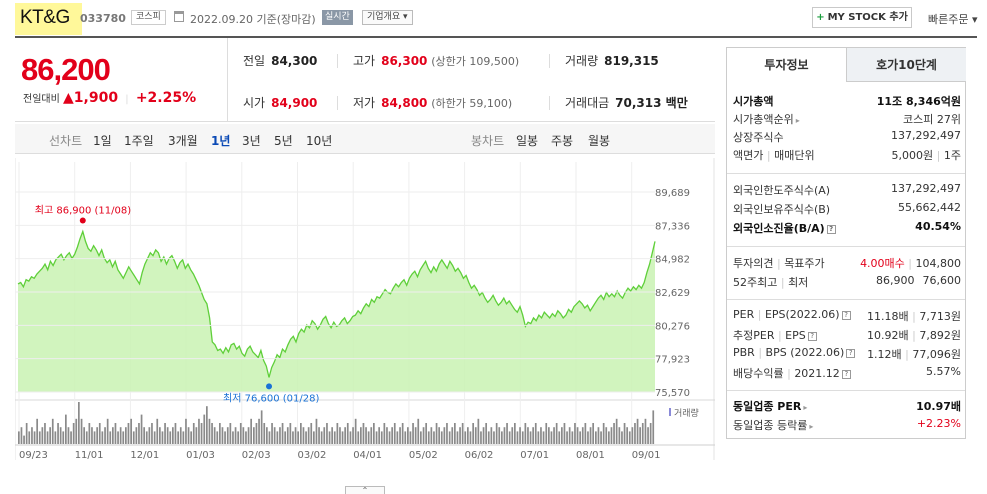  Describe the element at coordinates (794, 155) in the screenshot. I see `trade-unit-label: 매매단위` at that location.